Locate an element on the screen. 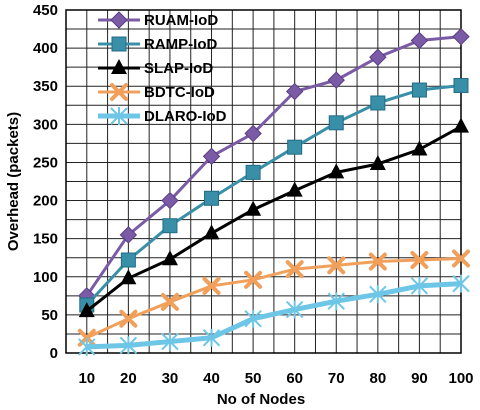  legend-label: BDTC-IoD is located at coordinates (179, 92).